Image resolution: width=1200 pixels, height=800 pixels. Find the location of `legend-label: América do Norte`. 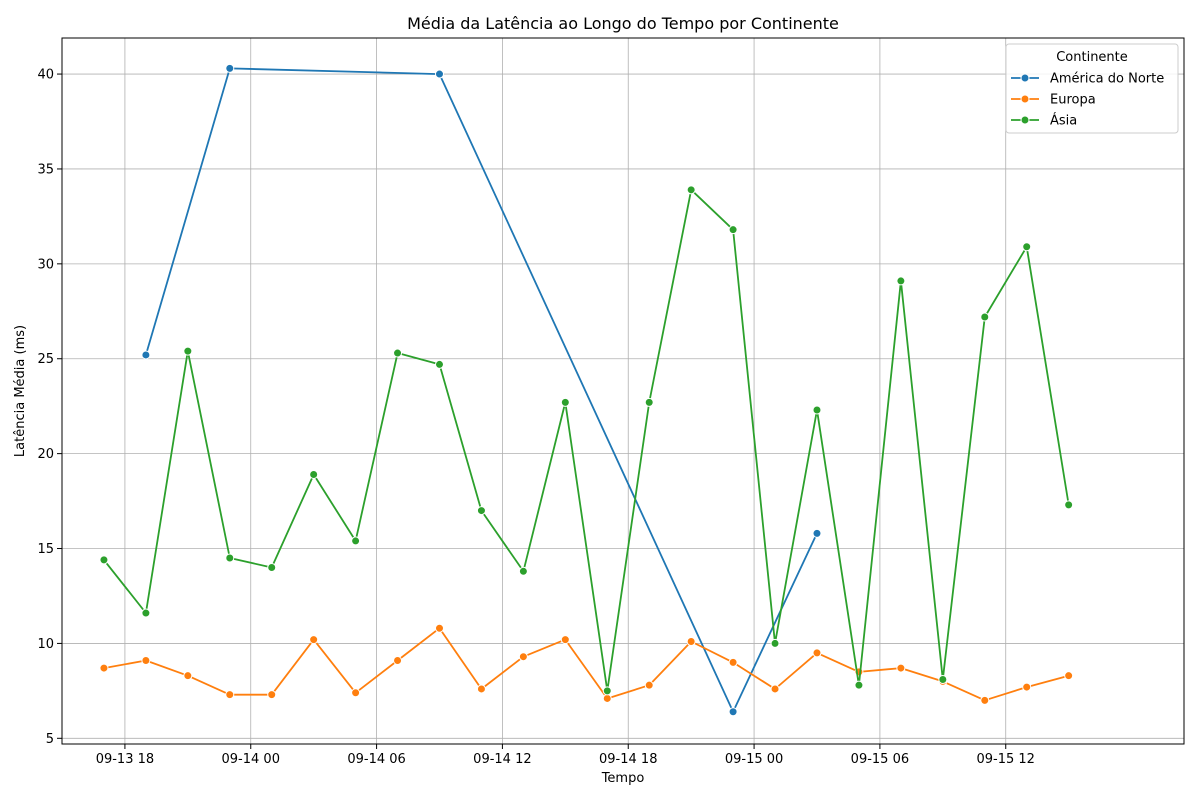

legend-label: América do Norte is located at coordinates (1107, 79).